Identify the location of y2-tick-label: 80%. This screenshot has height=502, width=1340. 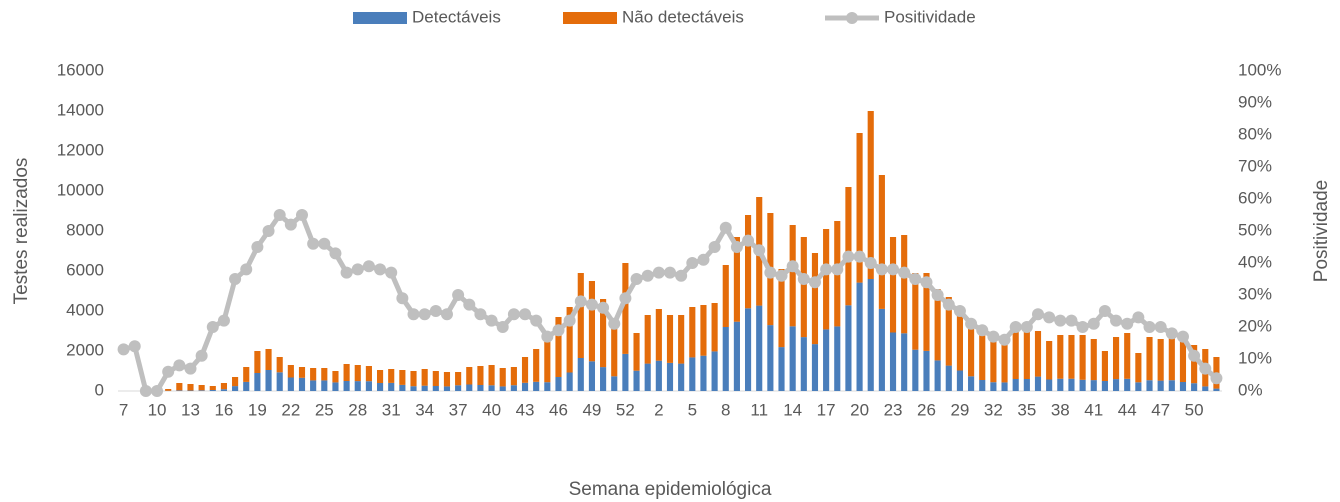
(1255, 133).